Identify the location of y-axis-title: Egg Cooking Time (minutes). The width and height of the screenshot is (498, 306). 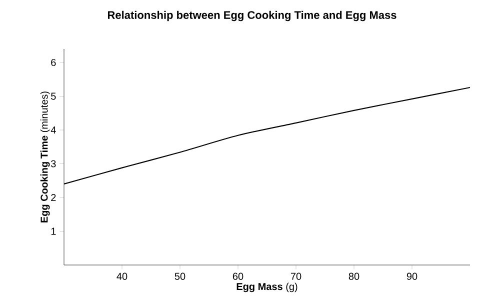
(45, 157).